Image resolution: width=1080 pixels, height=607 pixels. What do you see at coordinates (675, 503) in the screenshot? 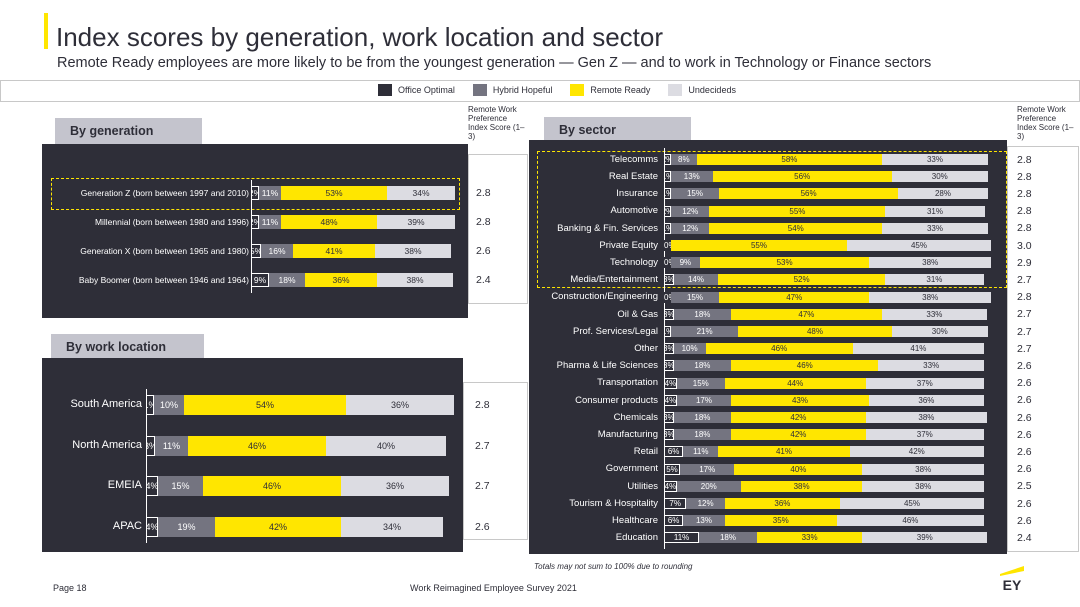
I see `sector-bar-office-optimal: 7%` at bounding box center [675, 503].